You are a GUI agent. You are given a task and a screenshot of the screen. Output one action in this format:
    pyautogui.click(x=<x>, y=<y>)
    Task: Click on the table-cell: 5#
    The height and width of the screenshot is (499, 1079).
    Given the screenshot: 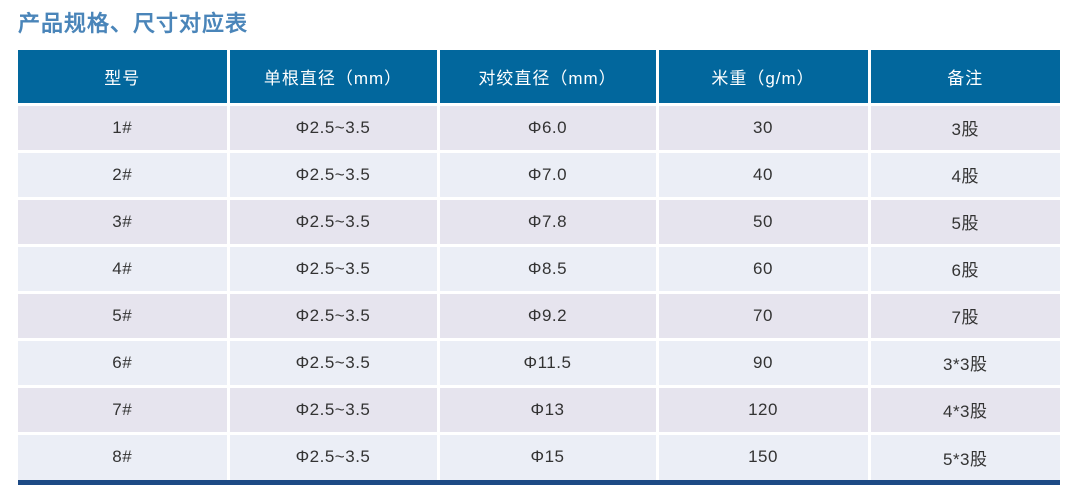 What is the action you would take?
    pyautogui.click(x=124, y=316)
    